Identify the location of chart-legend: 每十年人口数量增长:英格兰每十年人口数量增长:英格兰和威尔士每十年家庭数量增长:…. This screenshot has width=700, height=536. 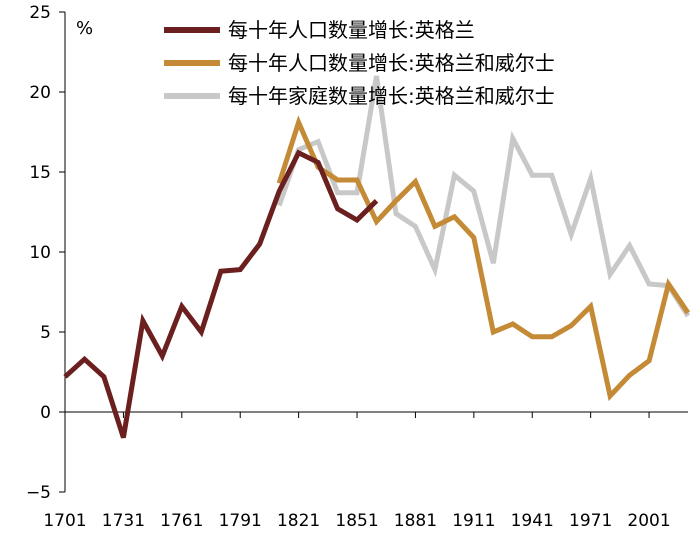
(359, 63).